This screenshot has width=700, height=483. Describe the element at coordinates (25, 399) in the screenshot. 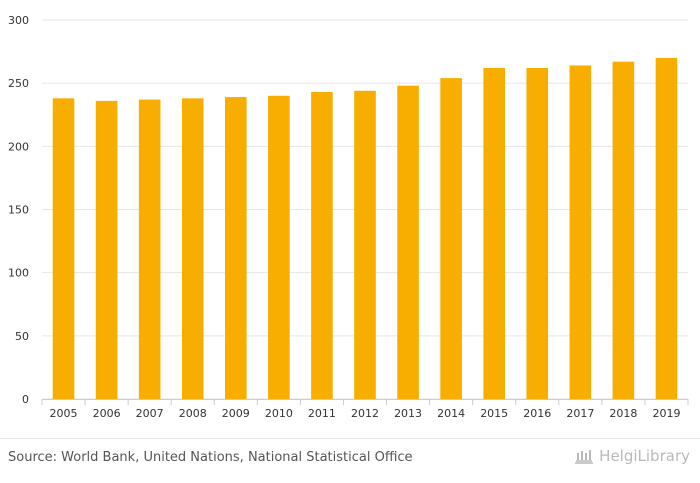

I see `y-tick-label: 0` at that location.